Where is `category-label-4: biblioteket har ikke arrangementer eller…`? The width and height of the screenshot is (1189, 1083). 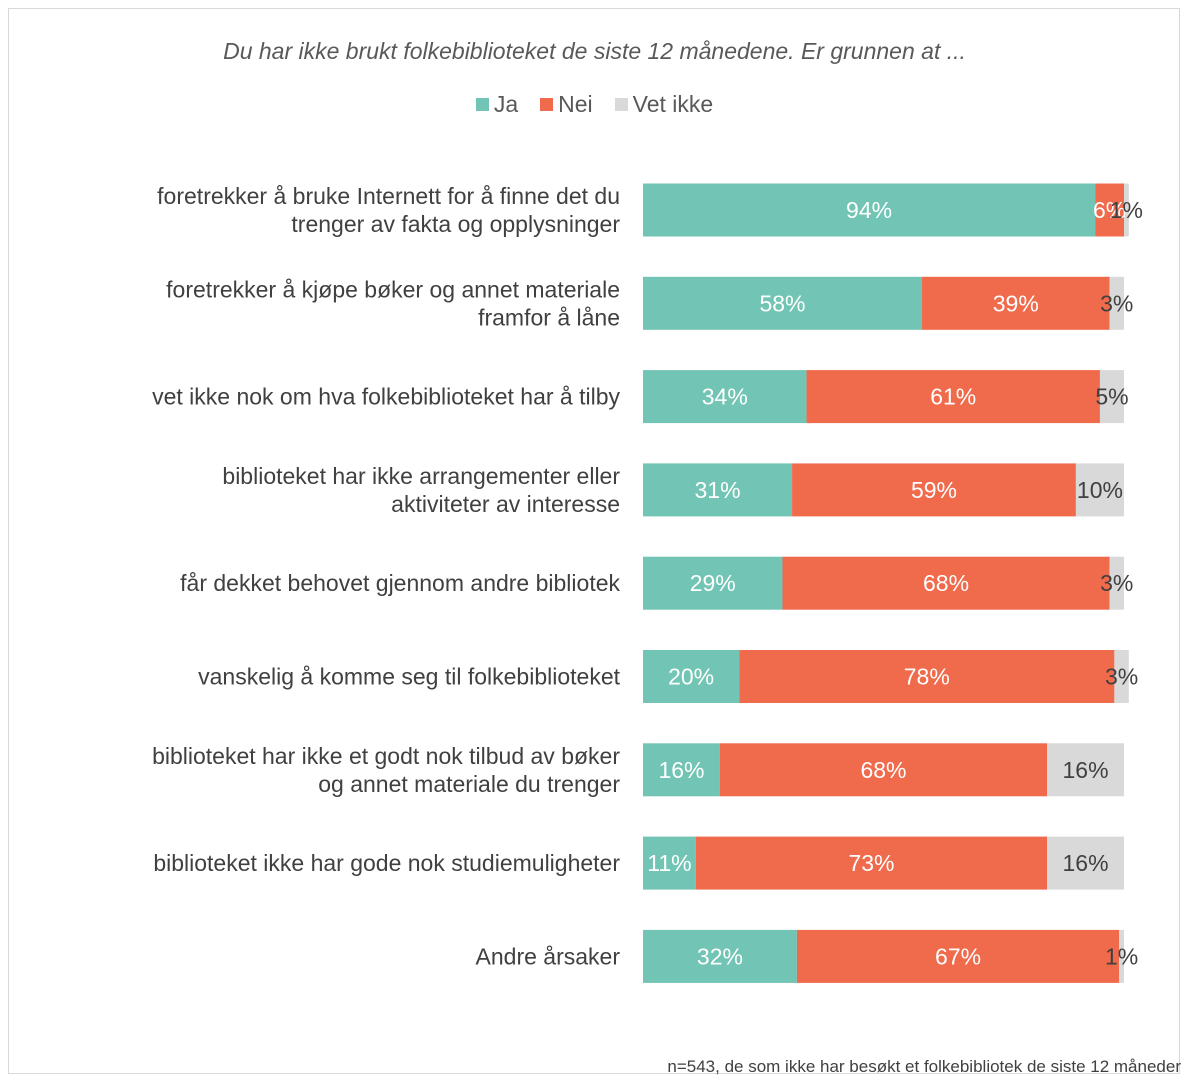 category-label-4: biblioteket har ikke arrangementer eller… is located at coordinates (421, 490).